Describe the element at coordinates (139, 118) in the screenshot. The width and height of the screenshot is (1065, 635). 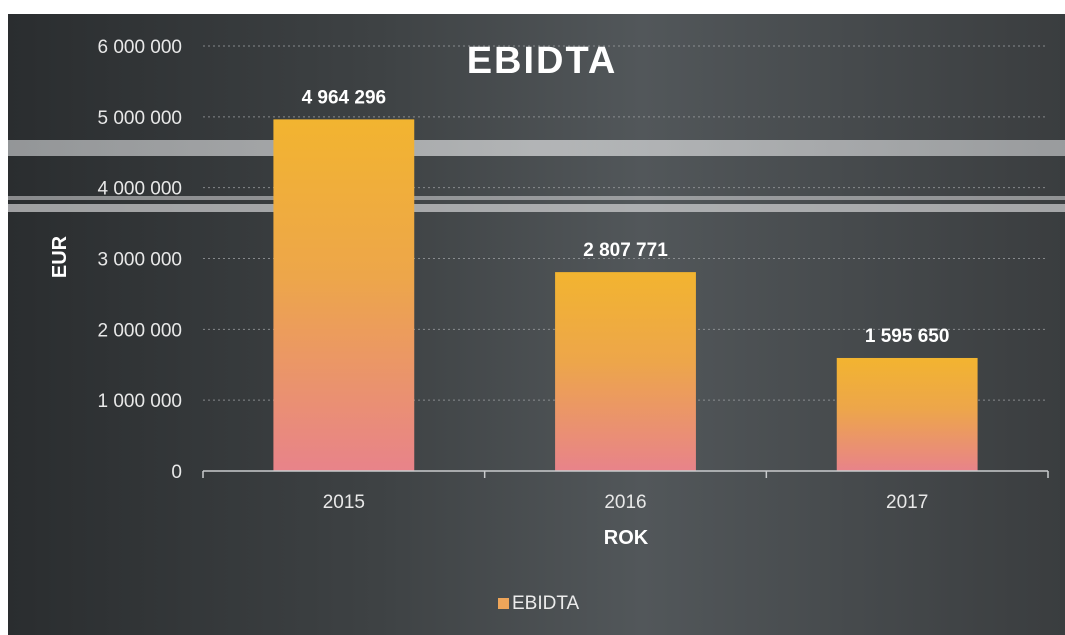
I see `y-tick-label: 5 000 000` at that location.